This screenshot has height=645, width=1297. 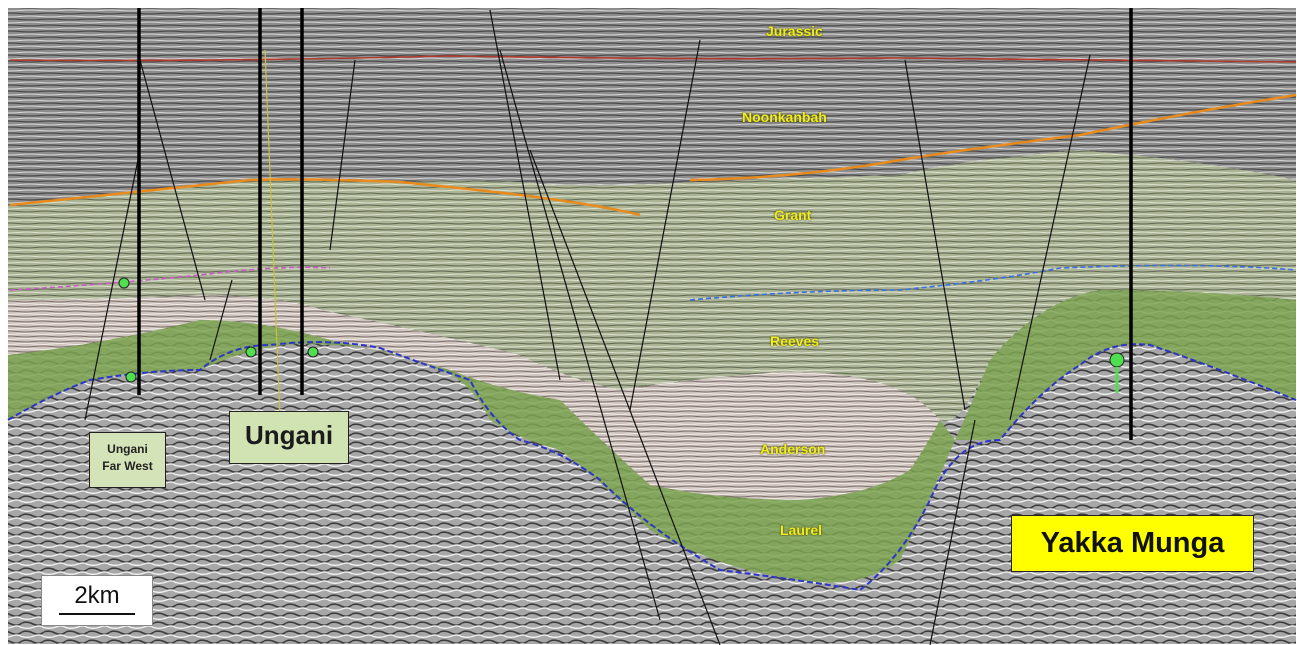 What do you see at coordinates (794, 31) in the screenshot?
I see `label-jurassic: Jurassic` at bounding box center [794, 31].